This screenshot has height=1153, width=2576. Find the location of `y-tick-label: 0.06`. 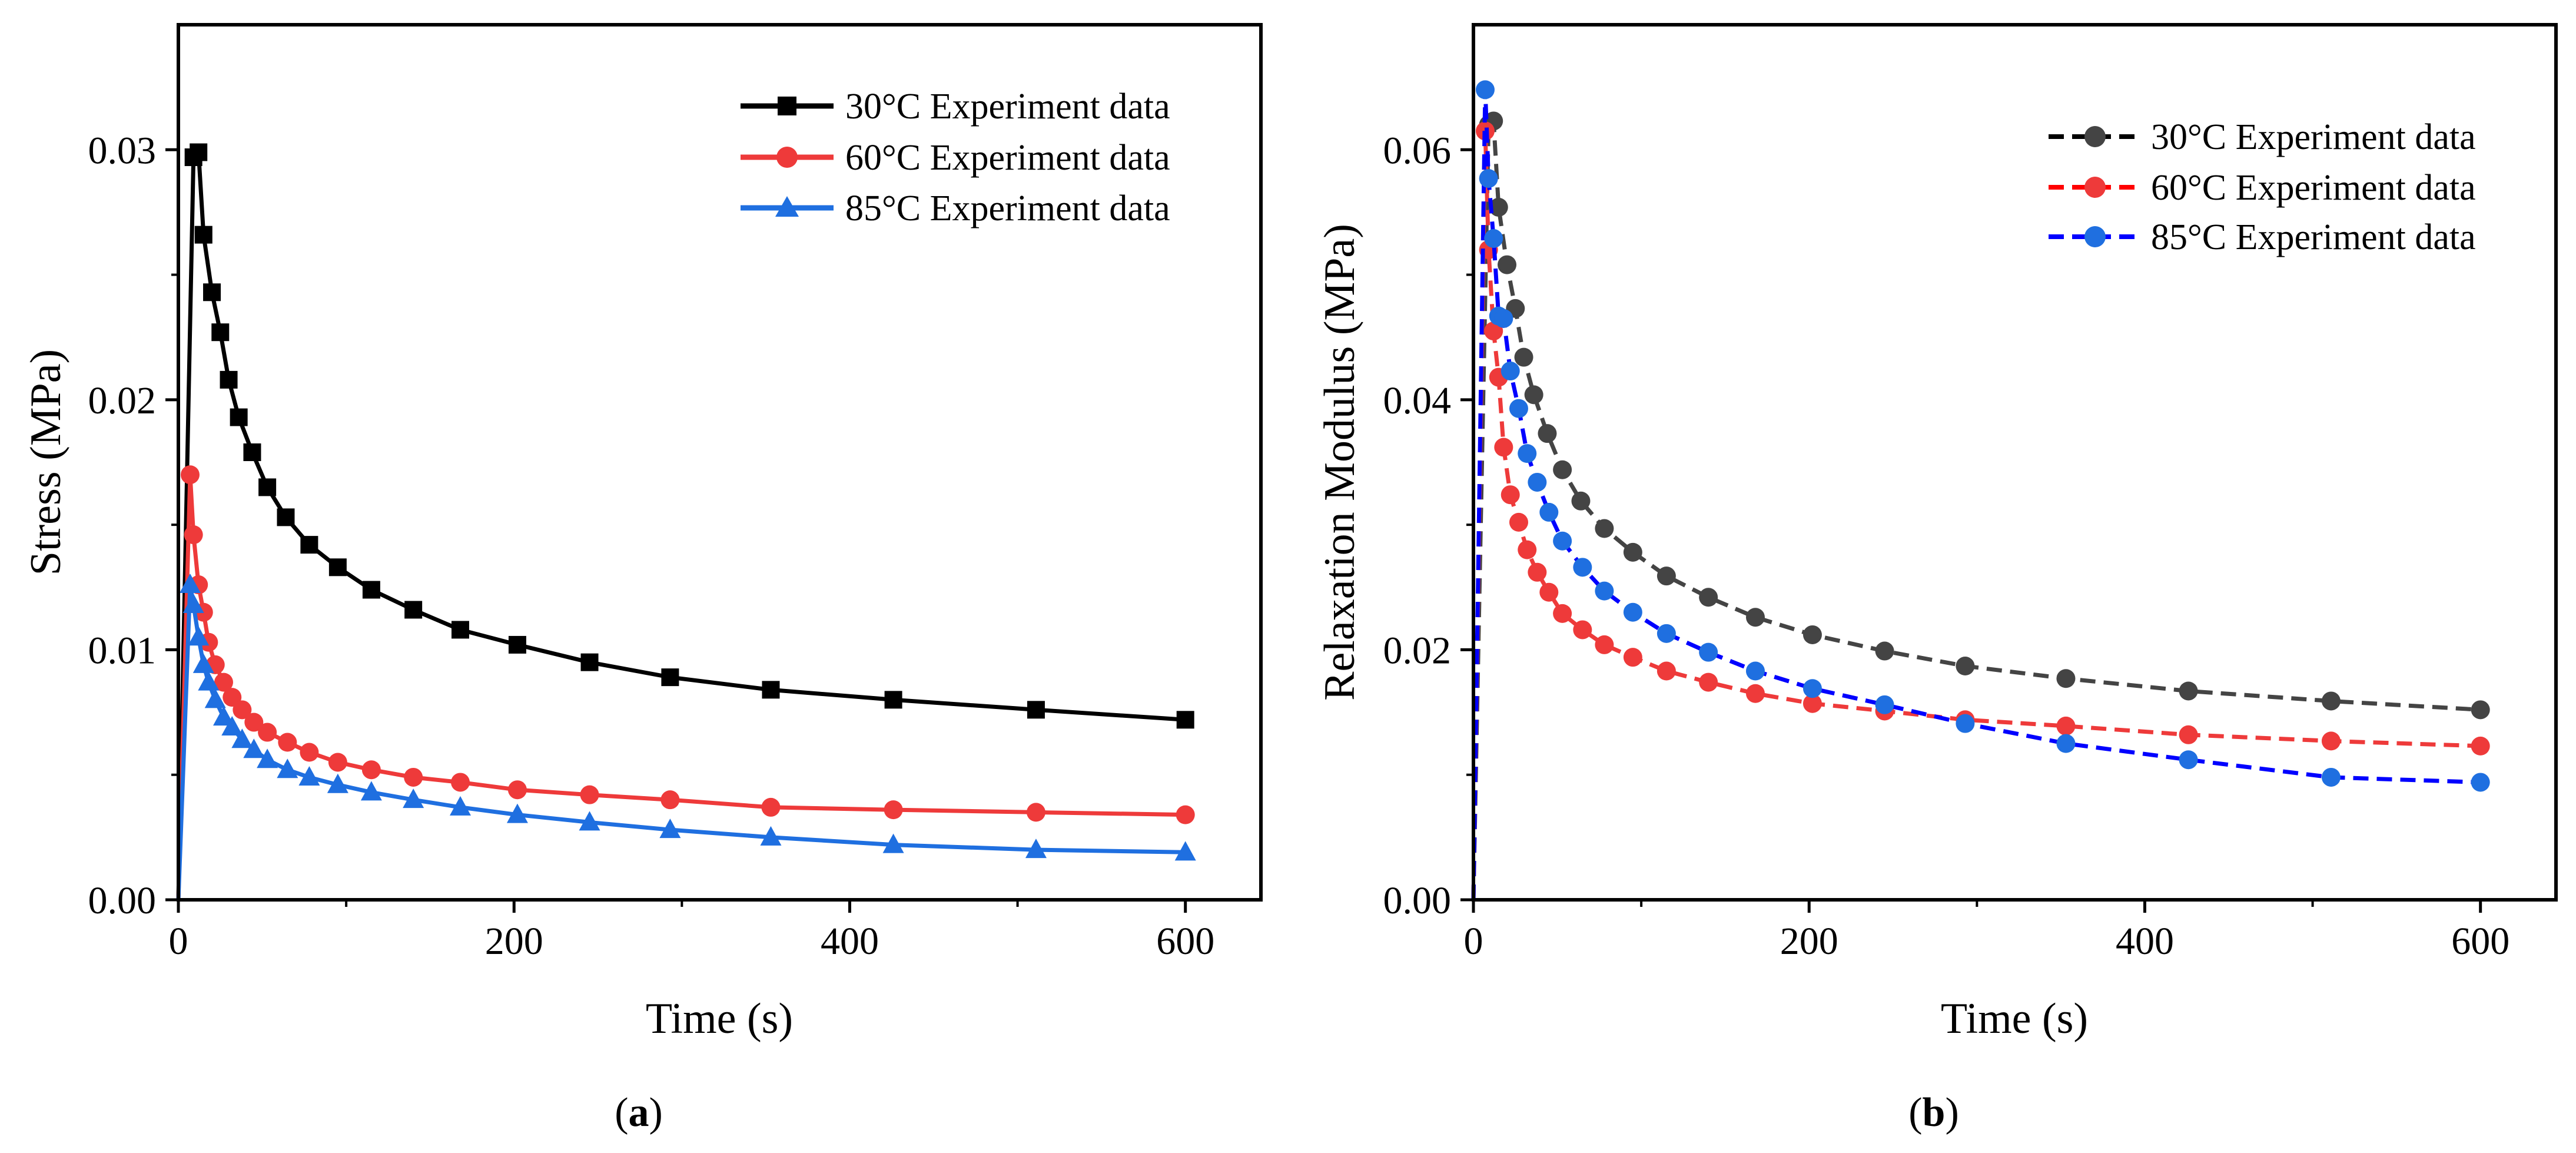

y-tick-label: 0.06 is located at coordinates (1417, 150).